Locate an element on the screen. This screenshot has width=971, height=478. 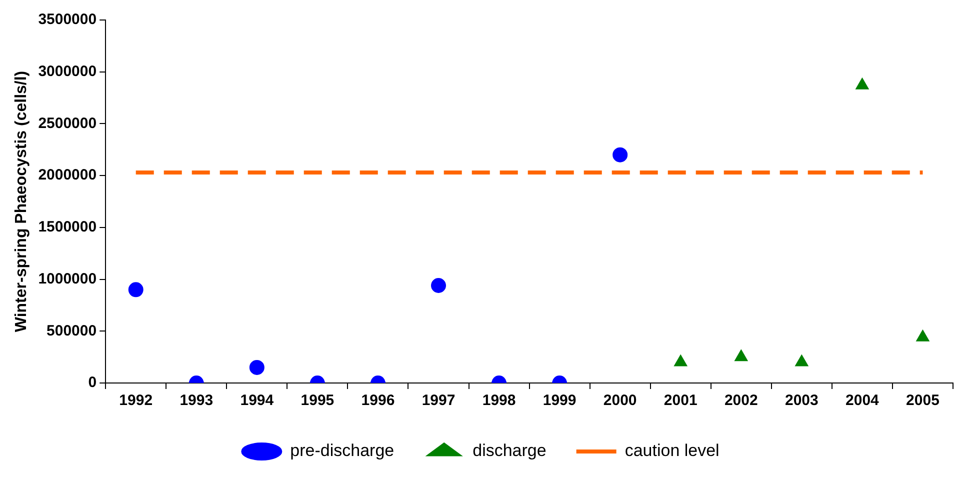
x-tick-label: 2005 is located at coordinates (923, 401).